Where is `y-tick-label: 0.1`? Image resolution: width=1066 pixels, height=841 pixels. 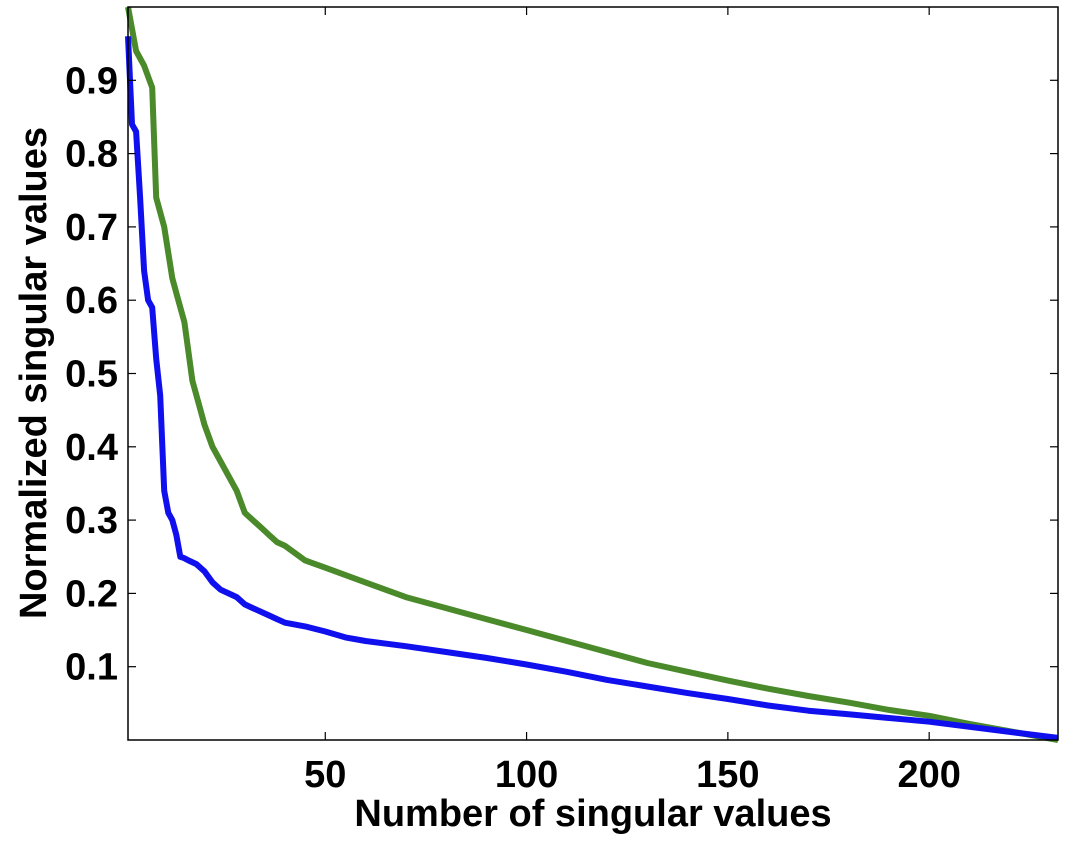 y-tick-label: 0.1 is located at coordinates (91, 668).